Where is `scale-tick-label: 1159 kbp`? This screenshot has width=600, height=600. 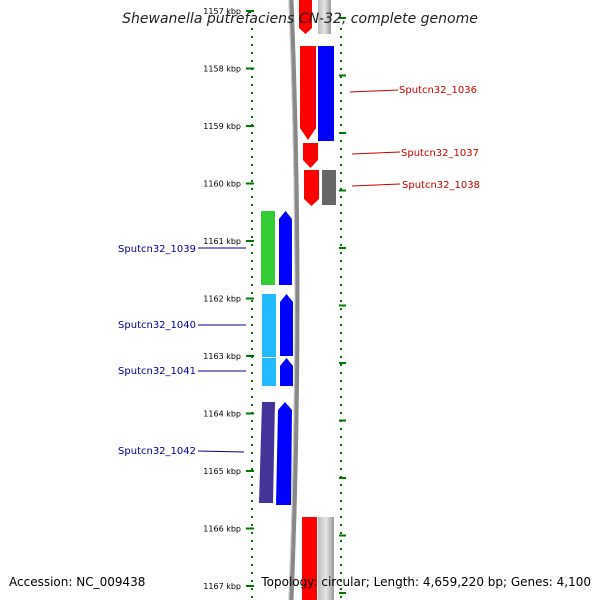 scale-tick-label: 1159 kbp is located at coordinates (222, 126).